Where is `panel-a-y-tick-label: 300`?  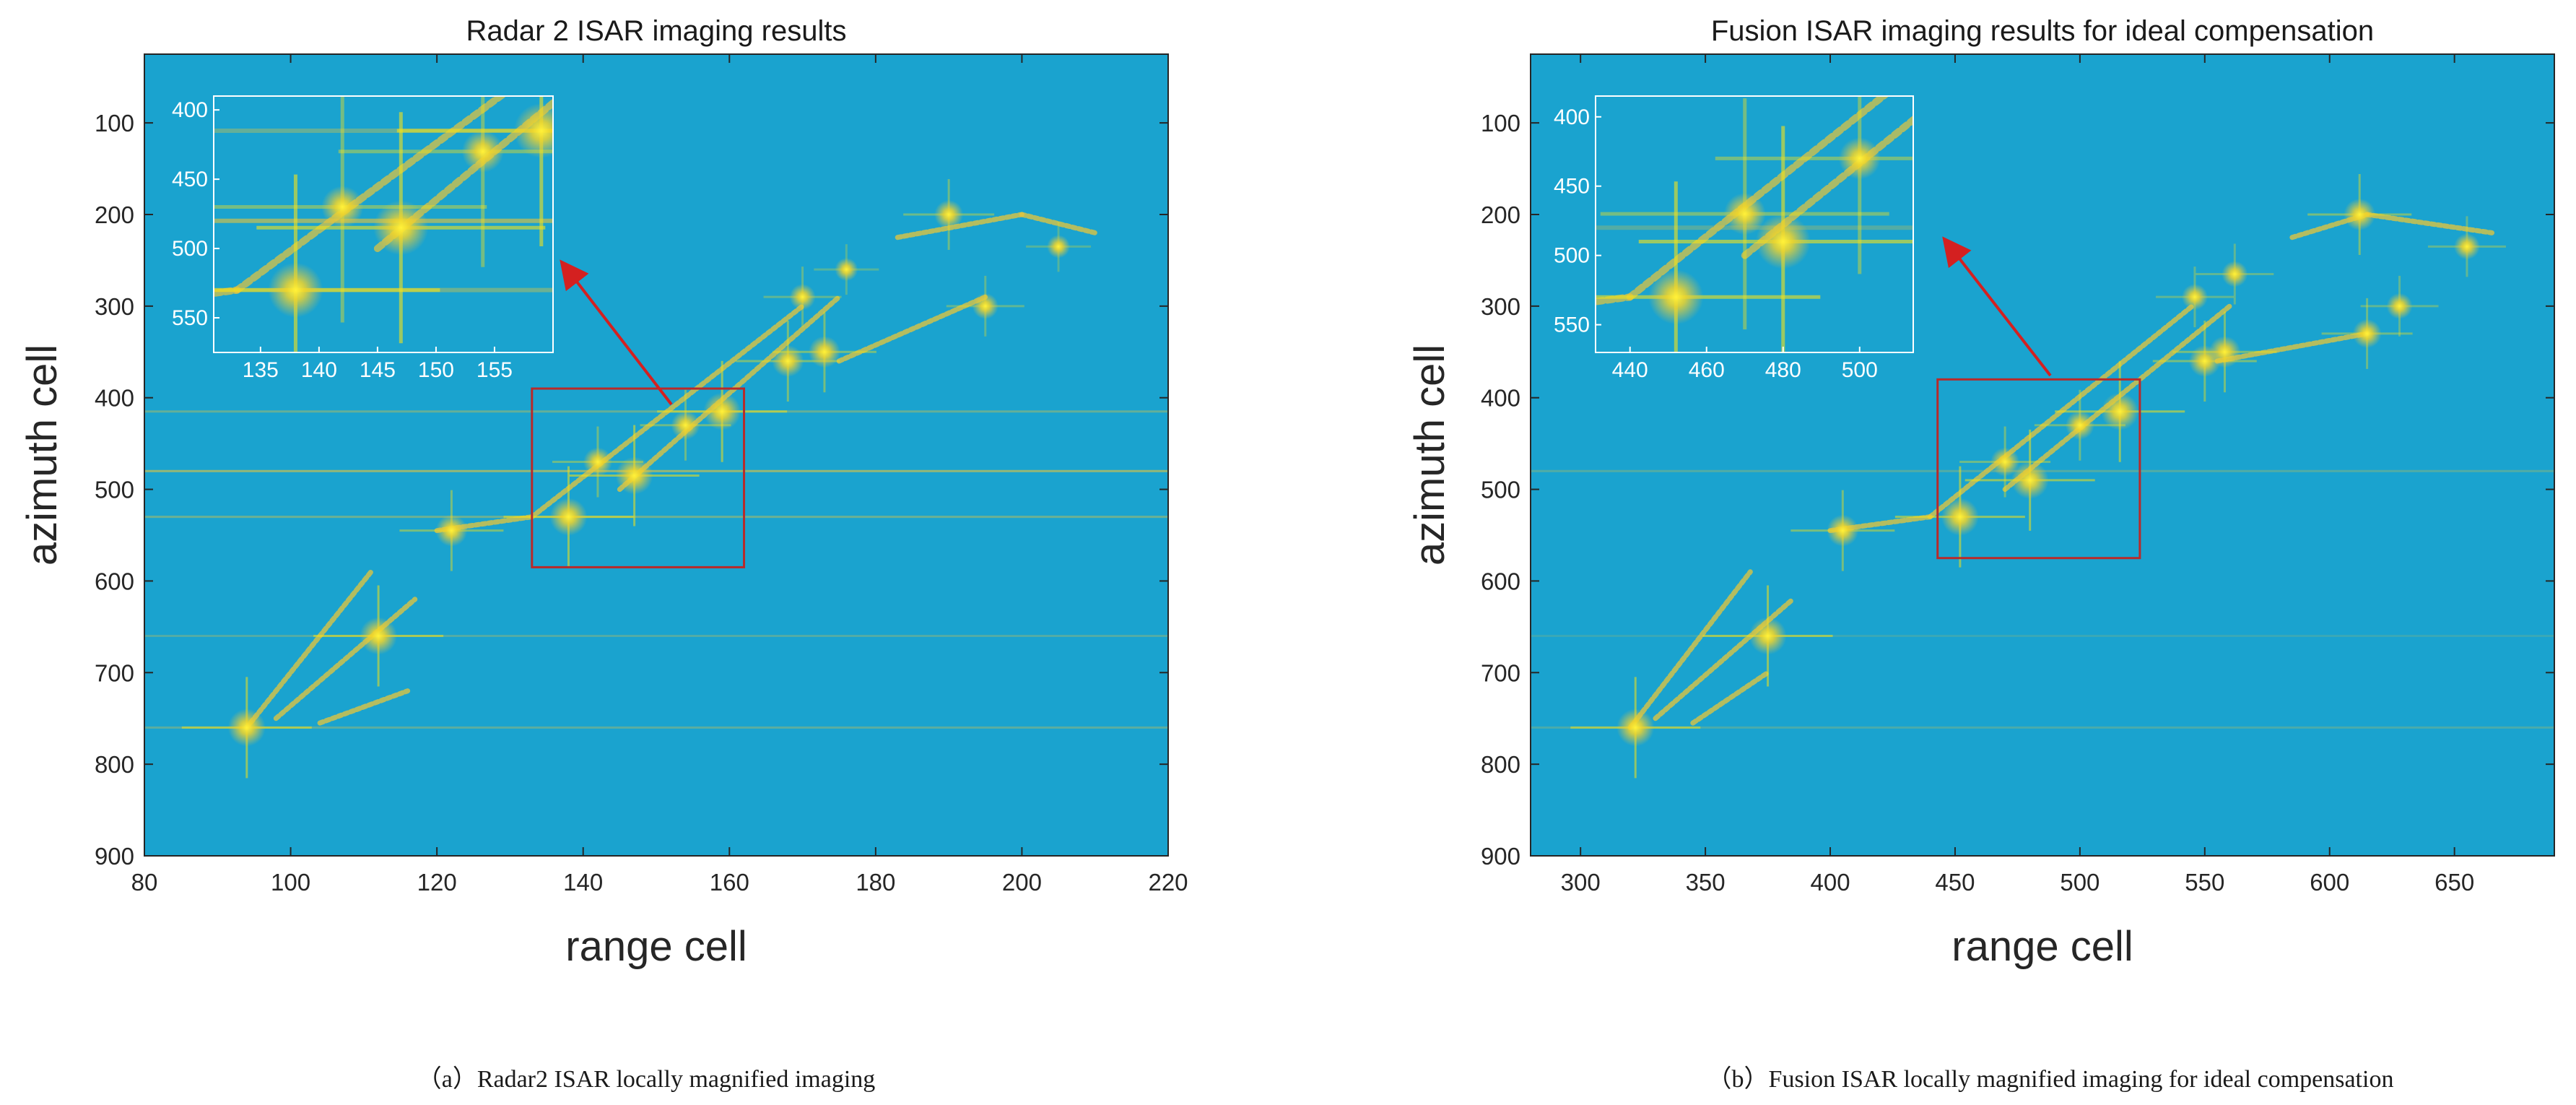 panel-a-y-tick-label: 300 is located at coordinates (114, 306).